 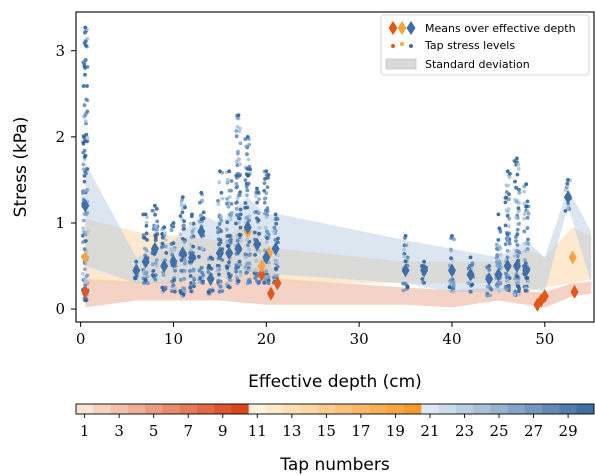 What do you see at coordinates (469, 45) in the screenshot?
I see `legend-tap-label: Tap stress levels` at bounding box center [469, 45].